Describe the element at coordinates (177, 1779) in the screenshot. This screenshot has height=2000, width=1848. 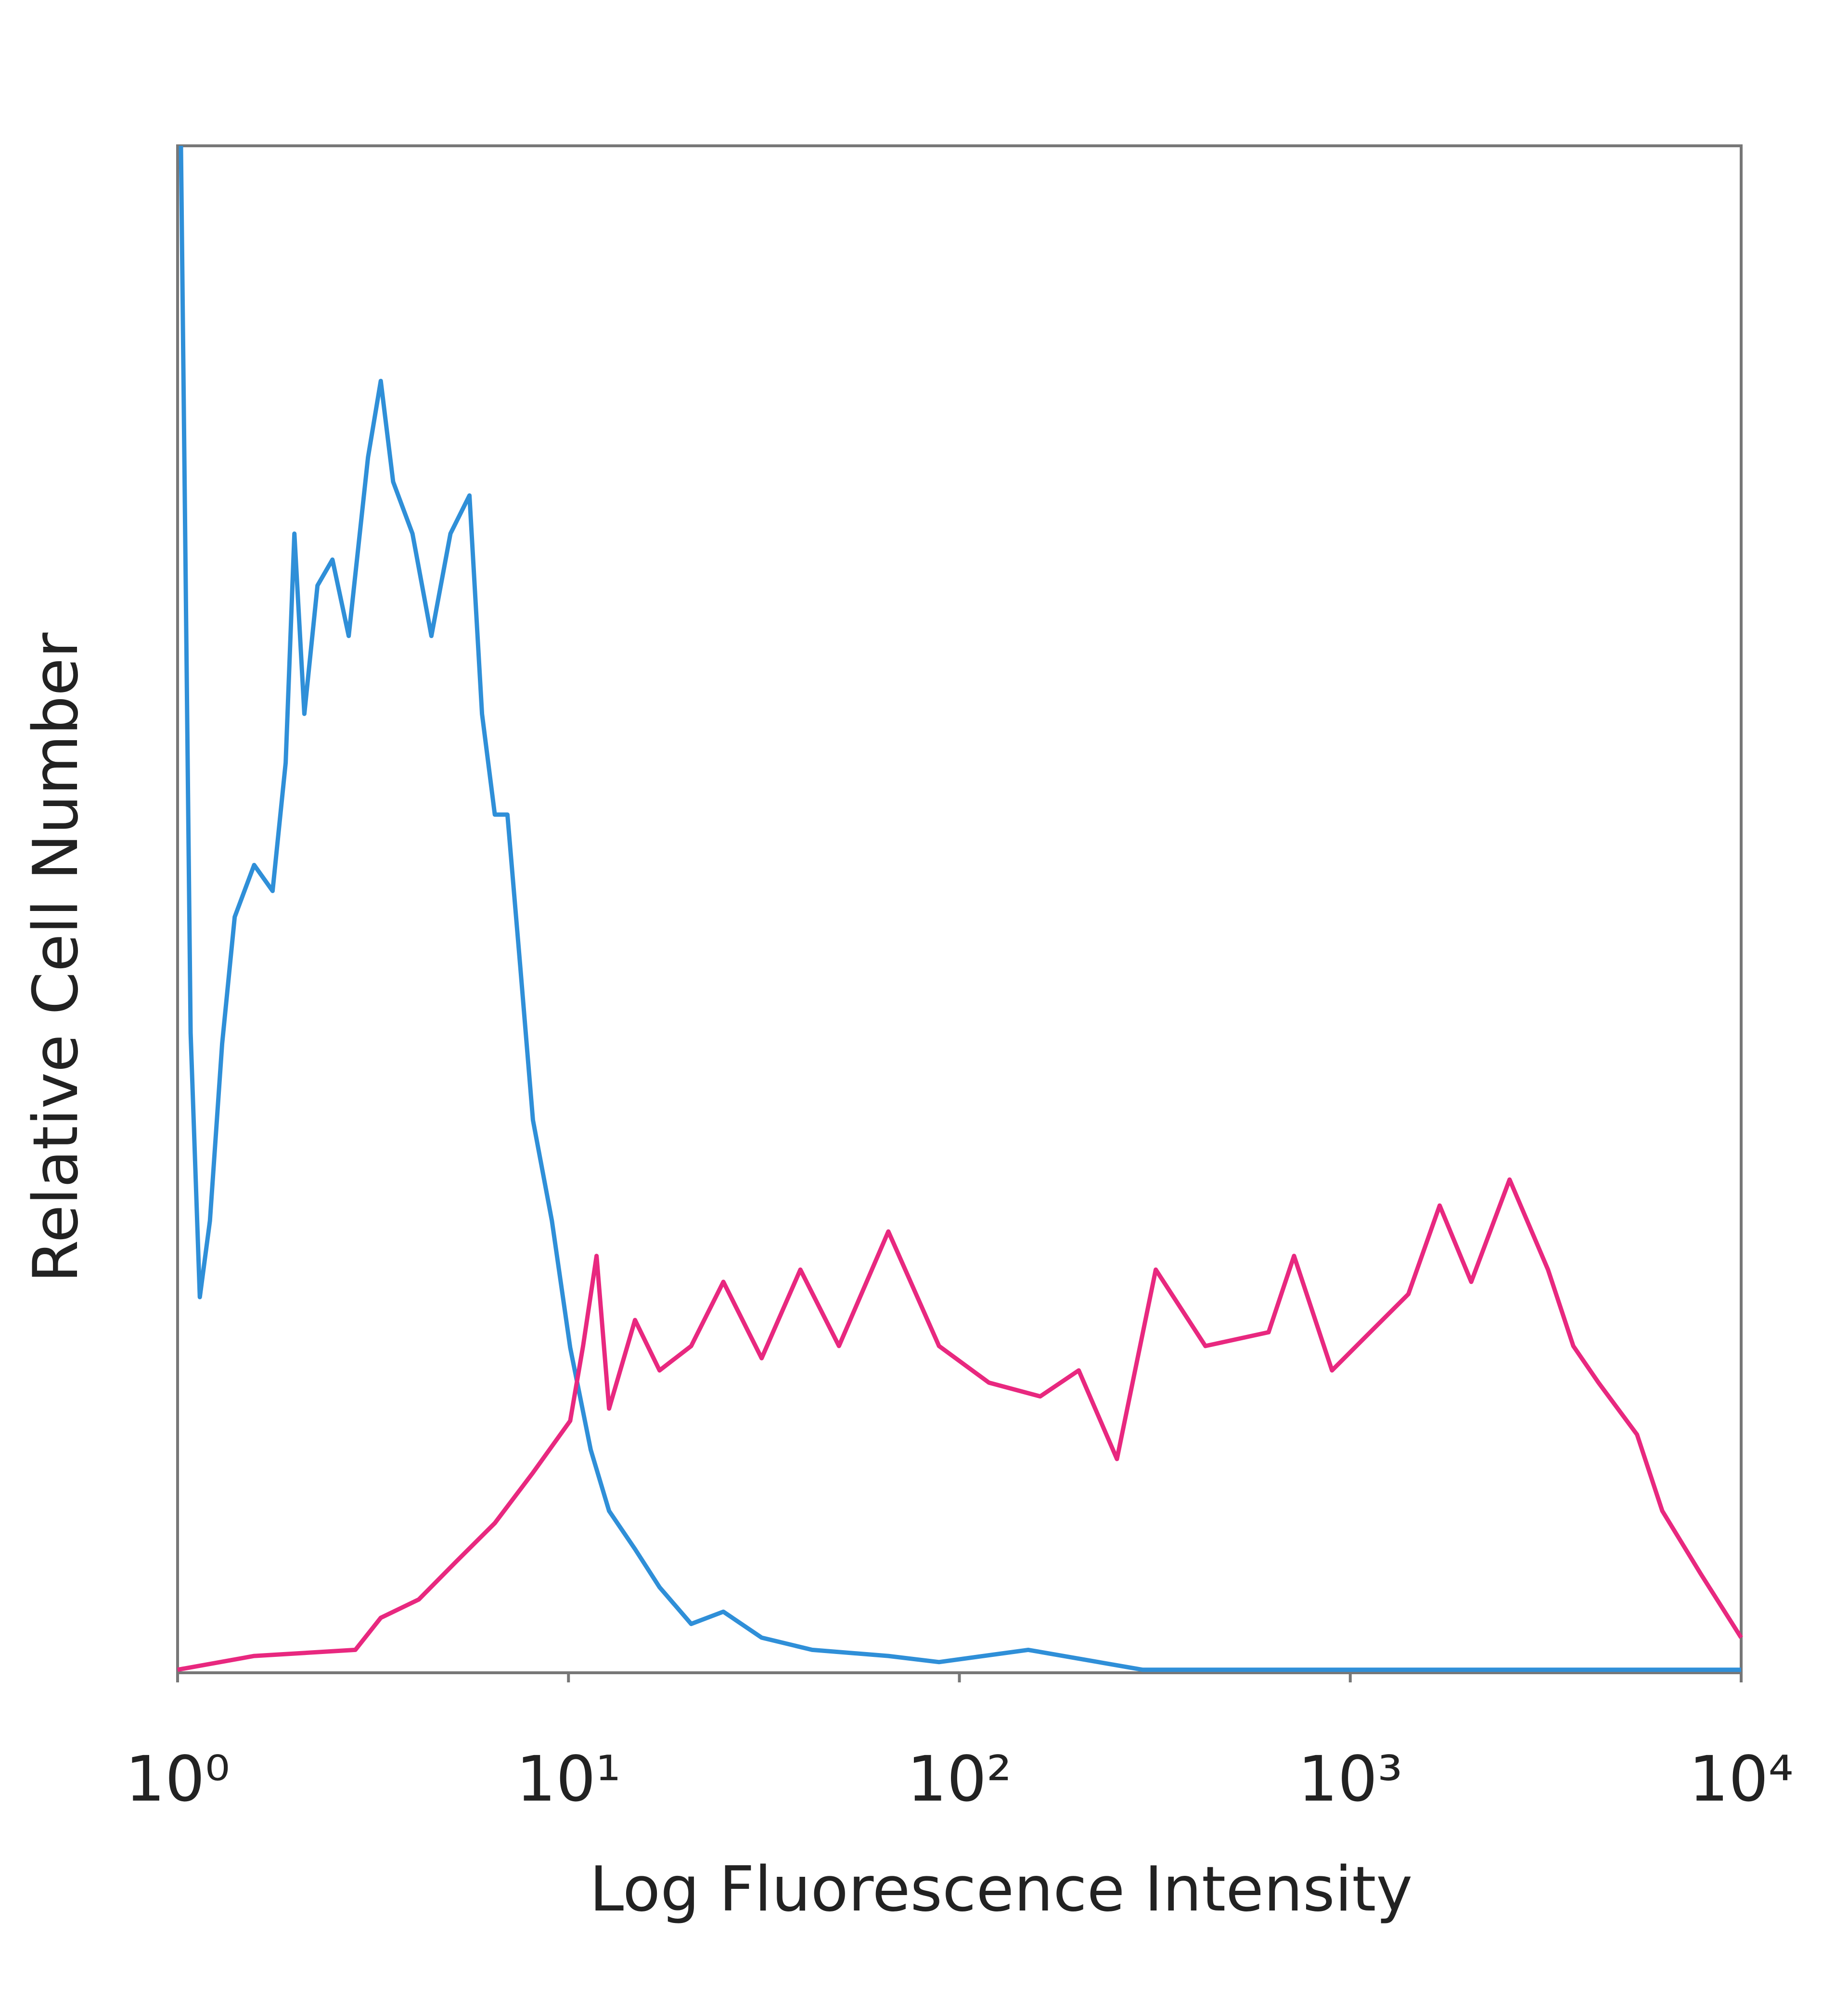
I see `x-tick-label: 10⁰` at that location.